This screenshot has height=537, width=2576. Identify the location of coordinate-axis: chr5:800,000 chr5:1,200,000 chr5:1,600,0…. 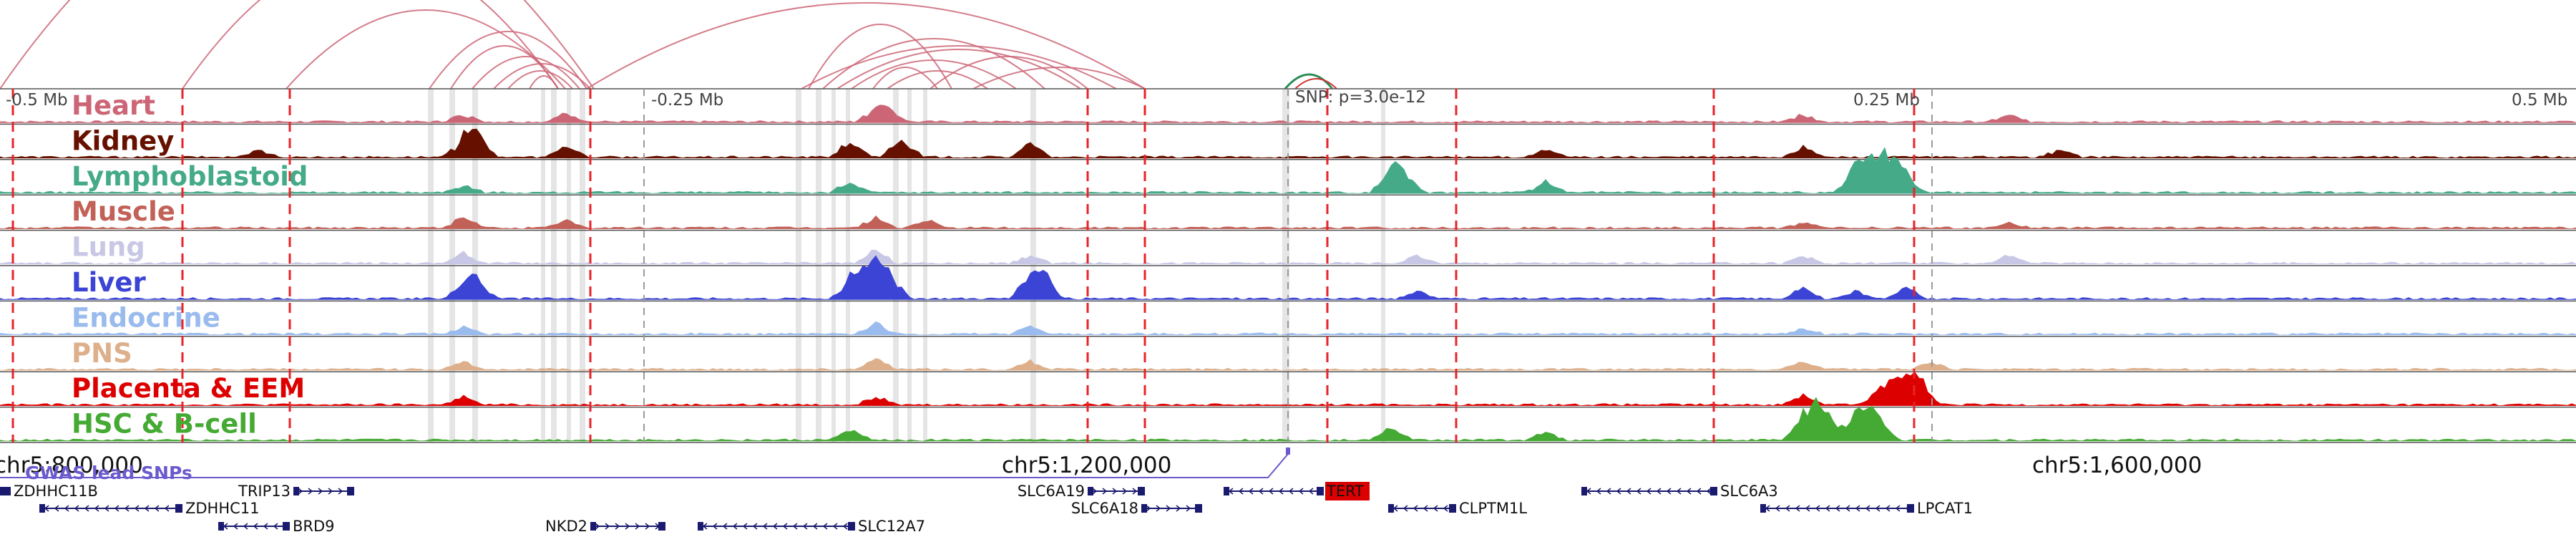
(1101, 465).